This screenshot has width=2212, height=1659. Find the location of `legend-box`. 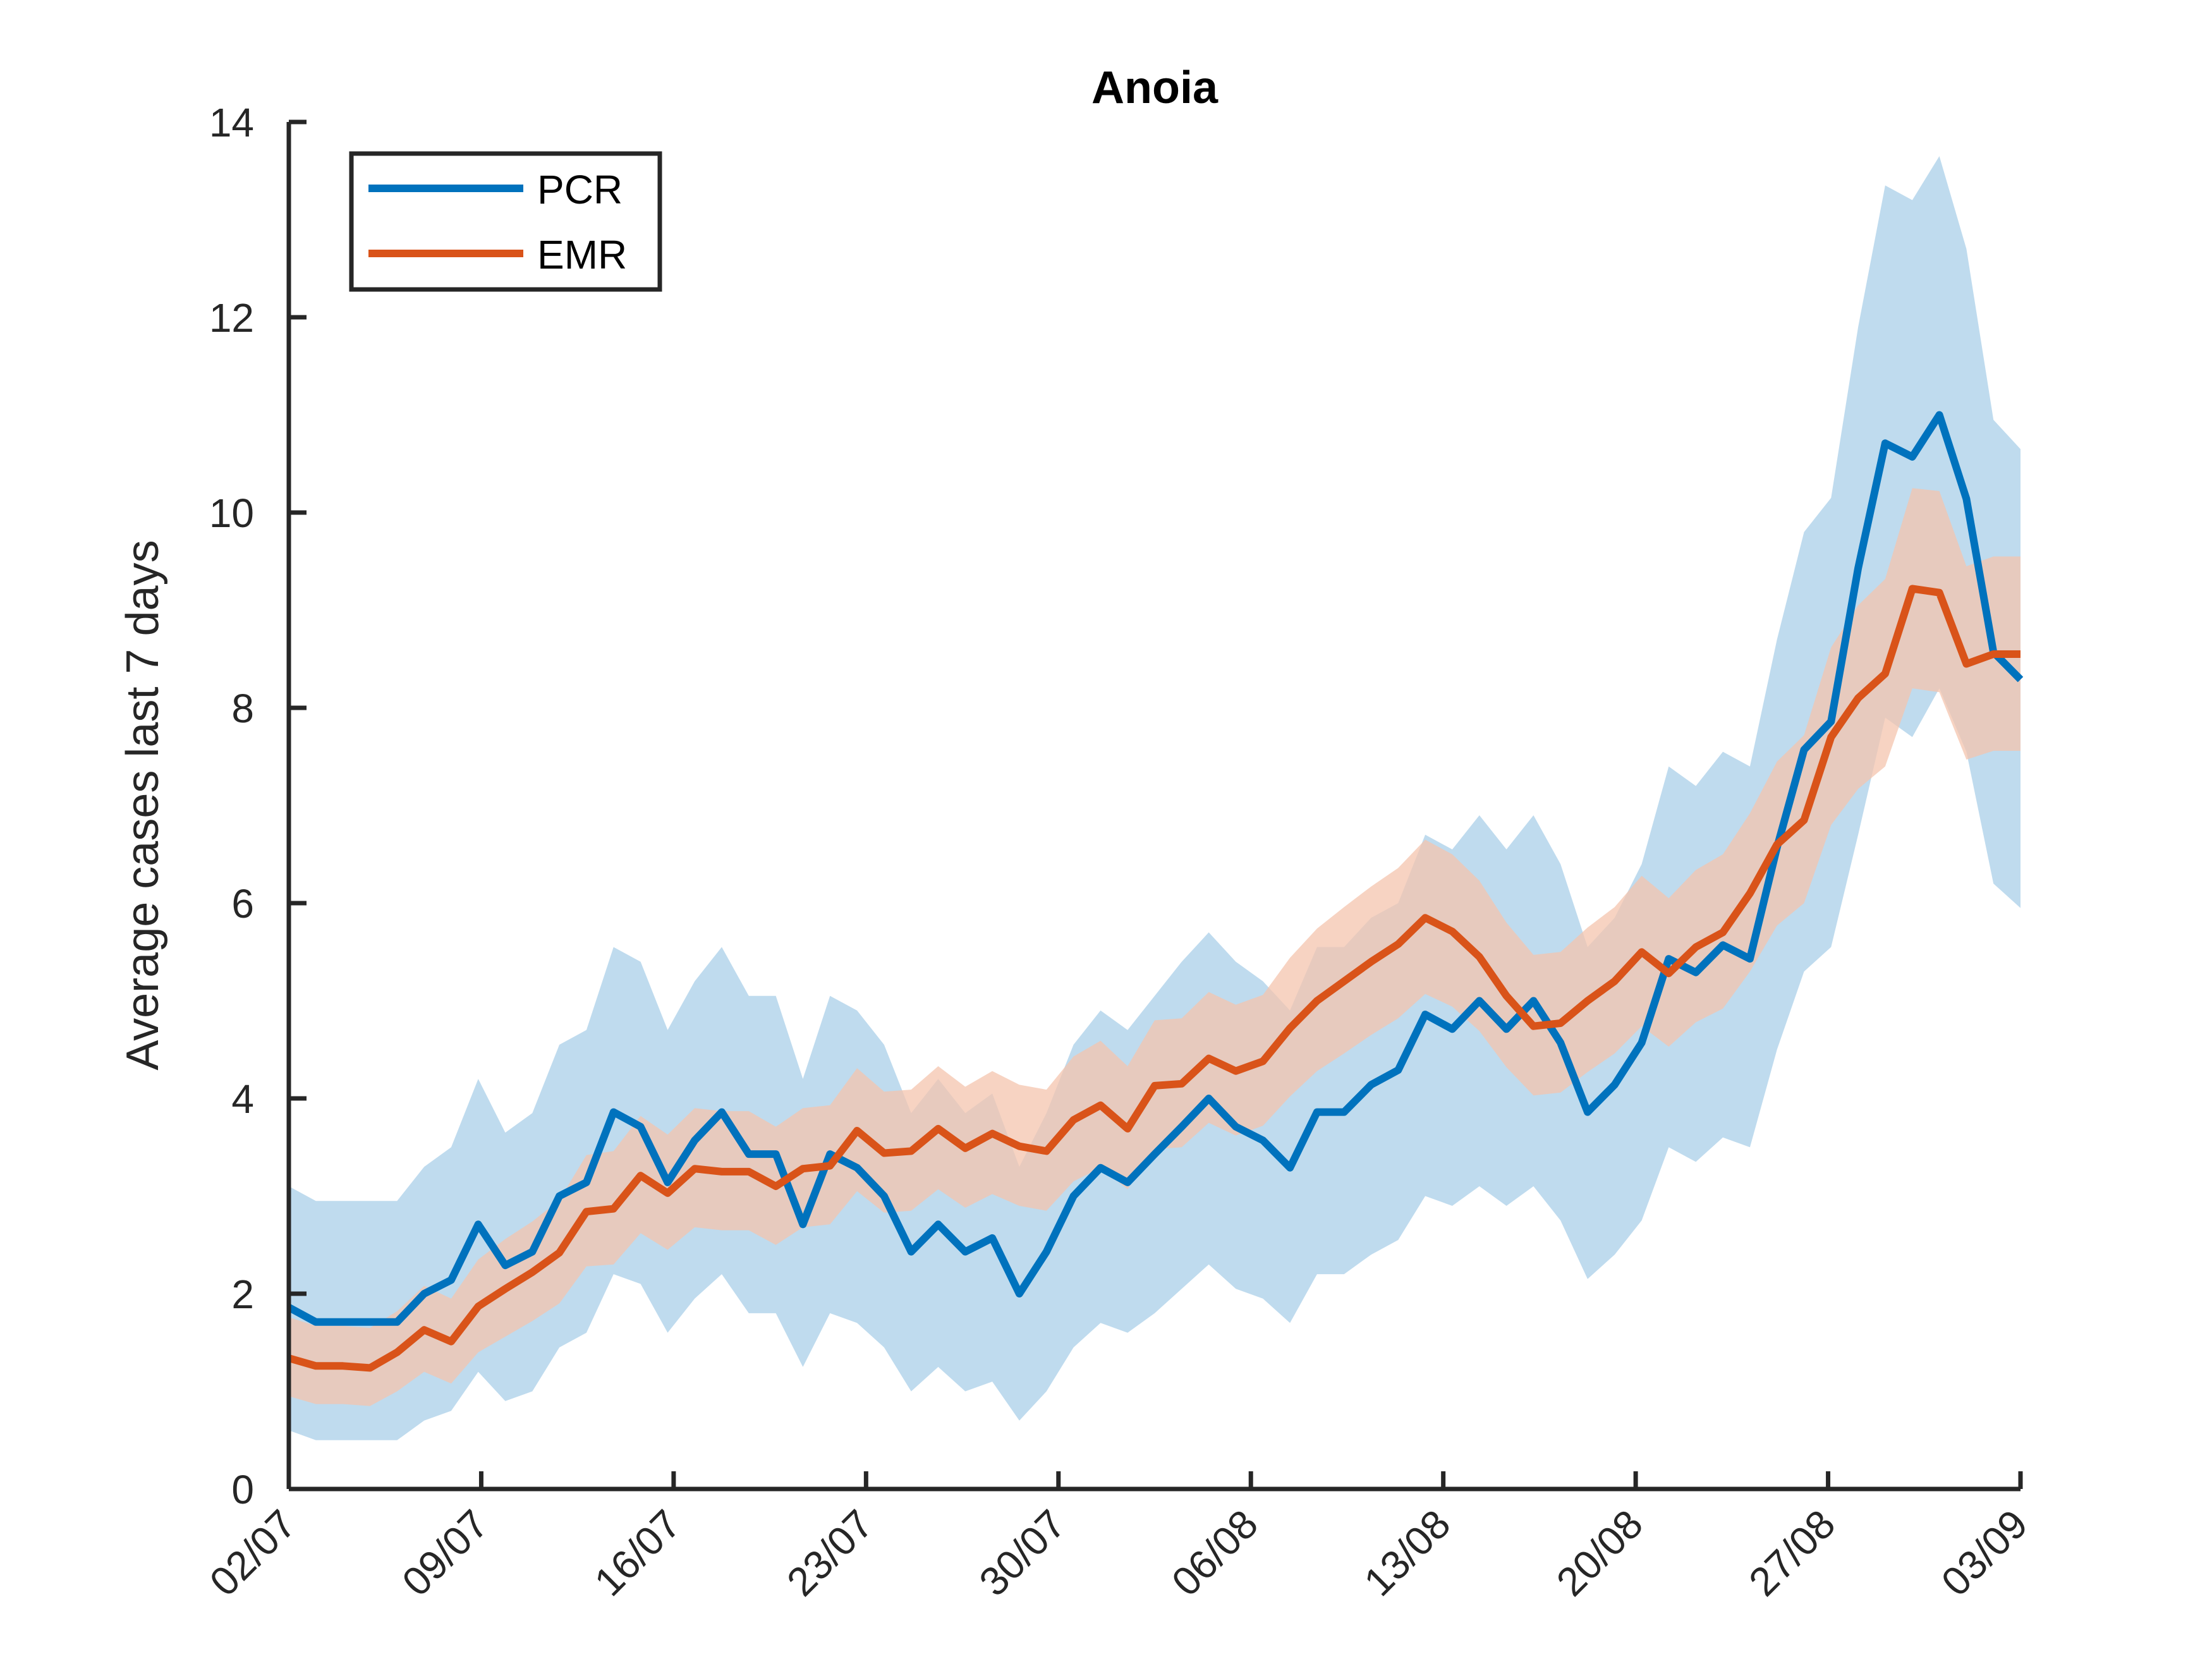

legend-box is located at coordinates (505, 221).